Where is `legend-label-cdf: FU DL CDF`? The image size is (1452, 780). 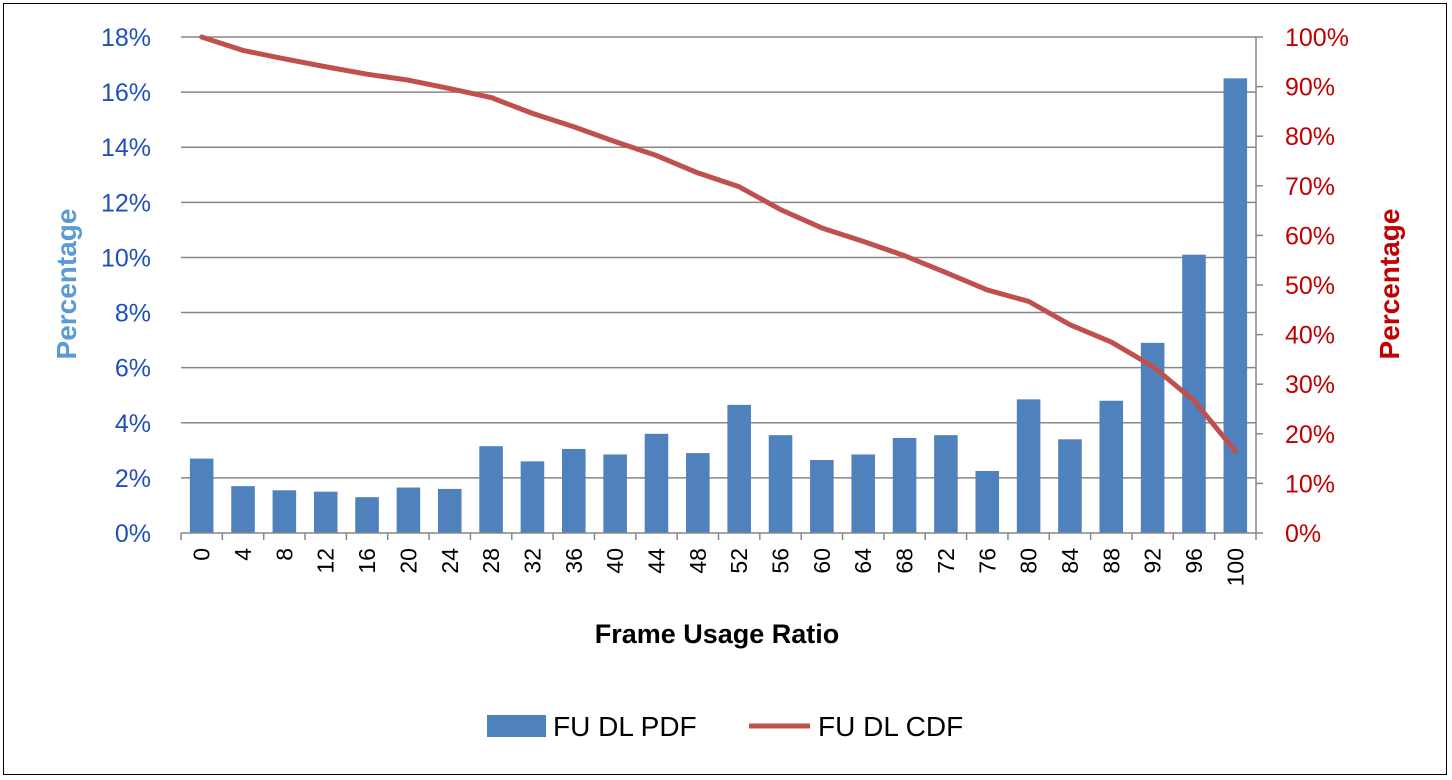 legend-label-cdf: FU DL CDF is located at coordinates (890, 726).